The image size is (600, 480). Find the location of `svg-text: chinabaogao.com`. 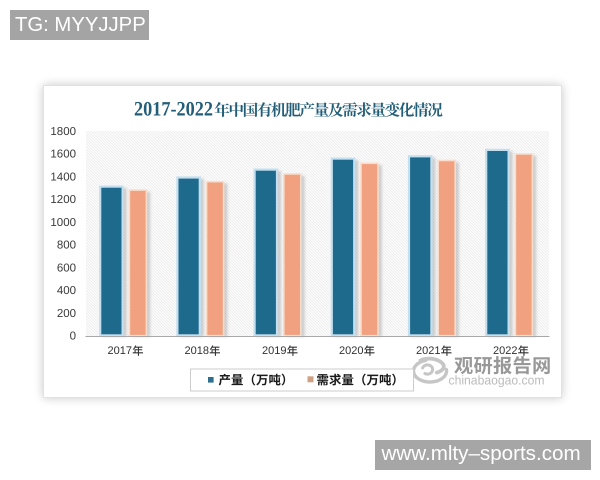

svg-text: chinabaogao.com is located at coordinates (497, 380).